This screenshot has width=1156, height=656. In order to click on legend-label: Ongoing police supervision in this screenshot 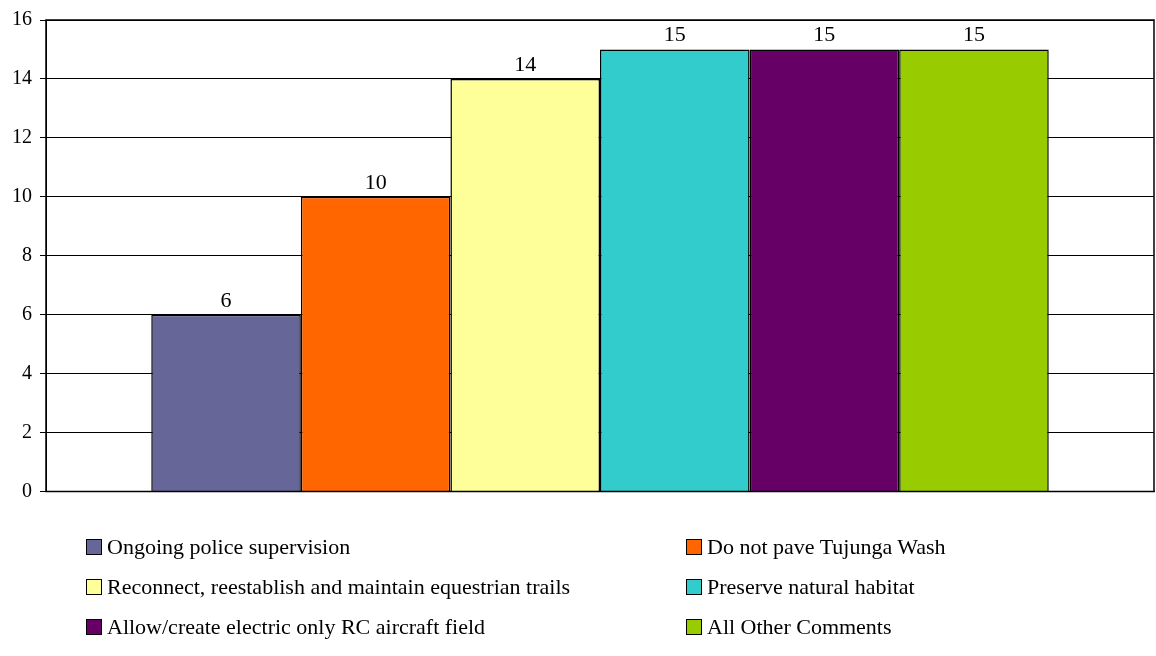, I will do `click(229, 547)`.